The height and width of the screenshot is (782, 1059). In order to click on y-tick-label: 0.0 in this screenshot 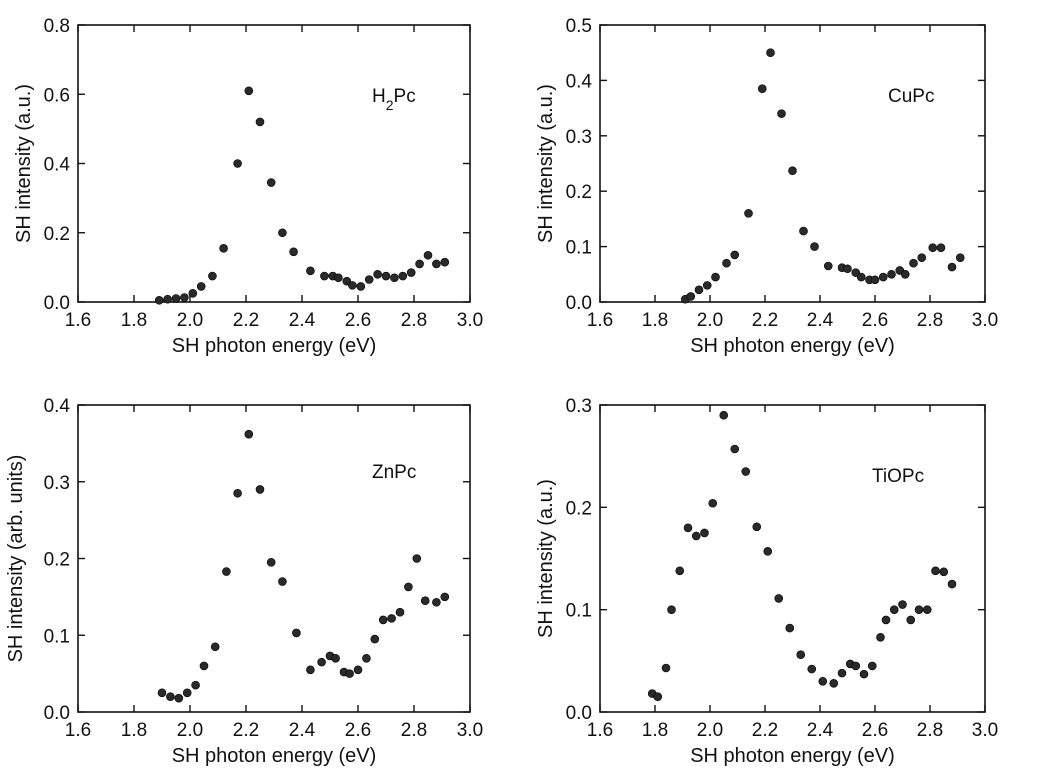, I will do `click(57, 303)`.